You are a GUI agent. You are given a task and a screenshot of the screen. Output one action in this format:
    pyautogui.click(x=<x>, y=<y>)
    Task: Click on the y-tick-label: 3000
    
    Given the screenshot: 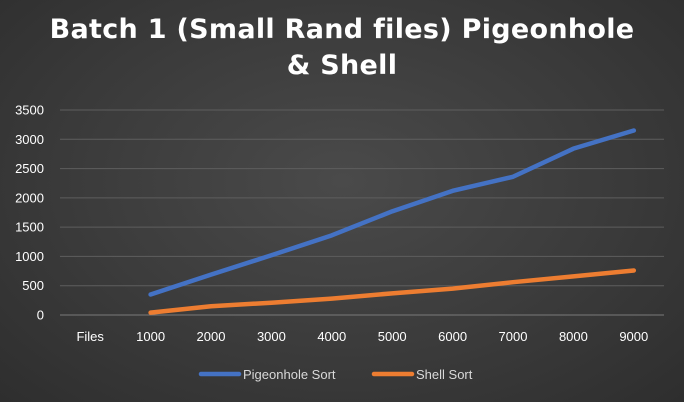 What is the action you would take?
    pyautogui.click(x=29, y=139)
    